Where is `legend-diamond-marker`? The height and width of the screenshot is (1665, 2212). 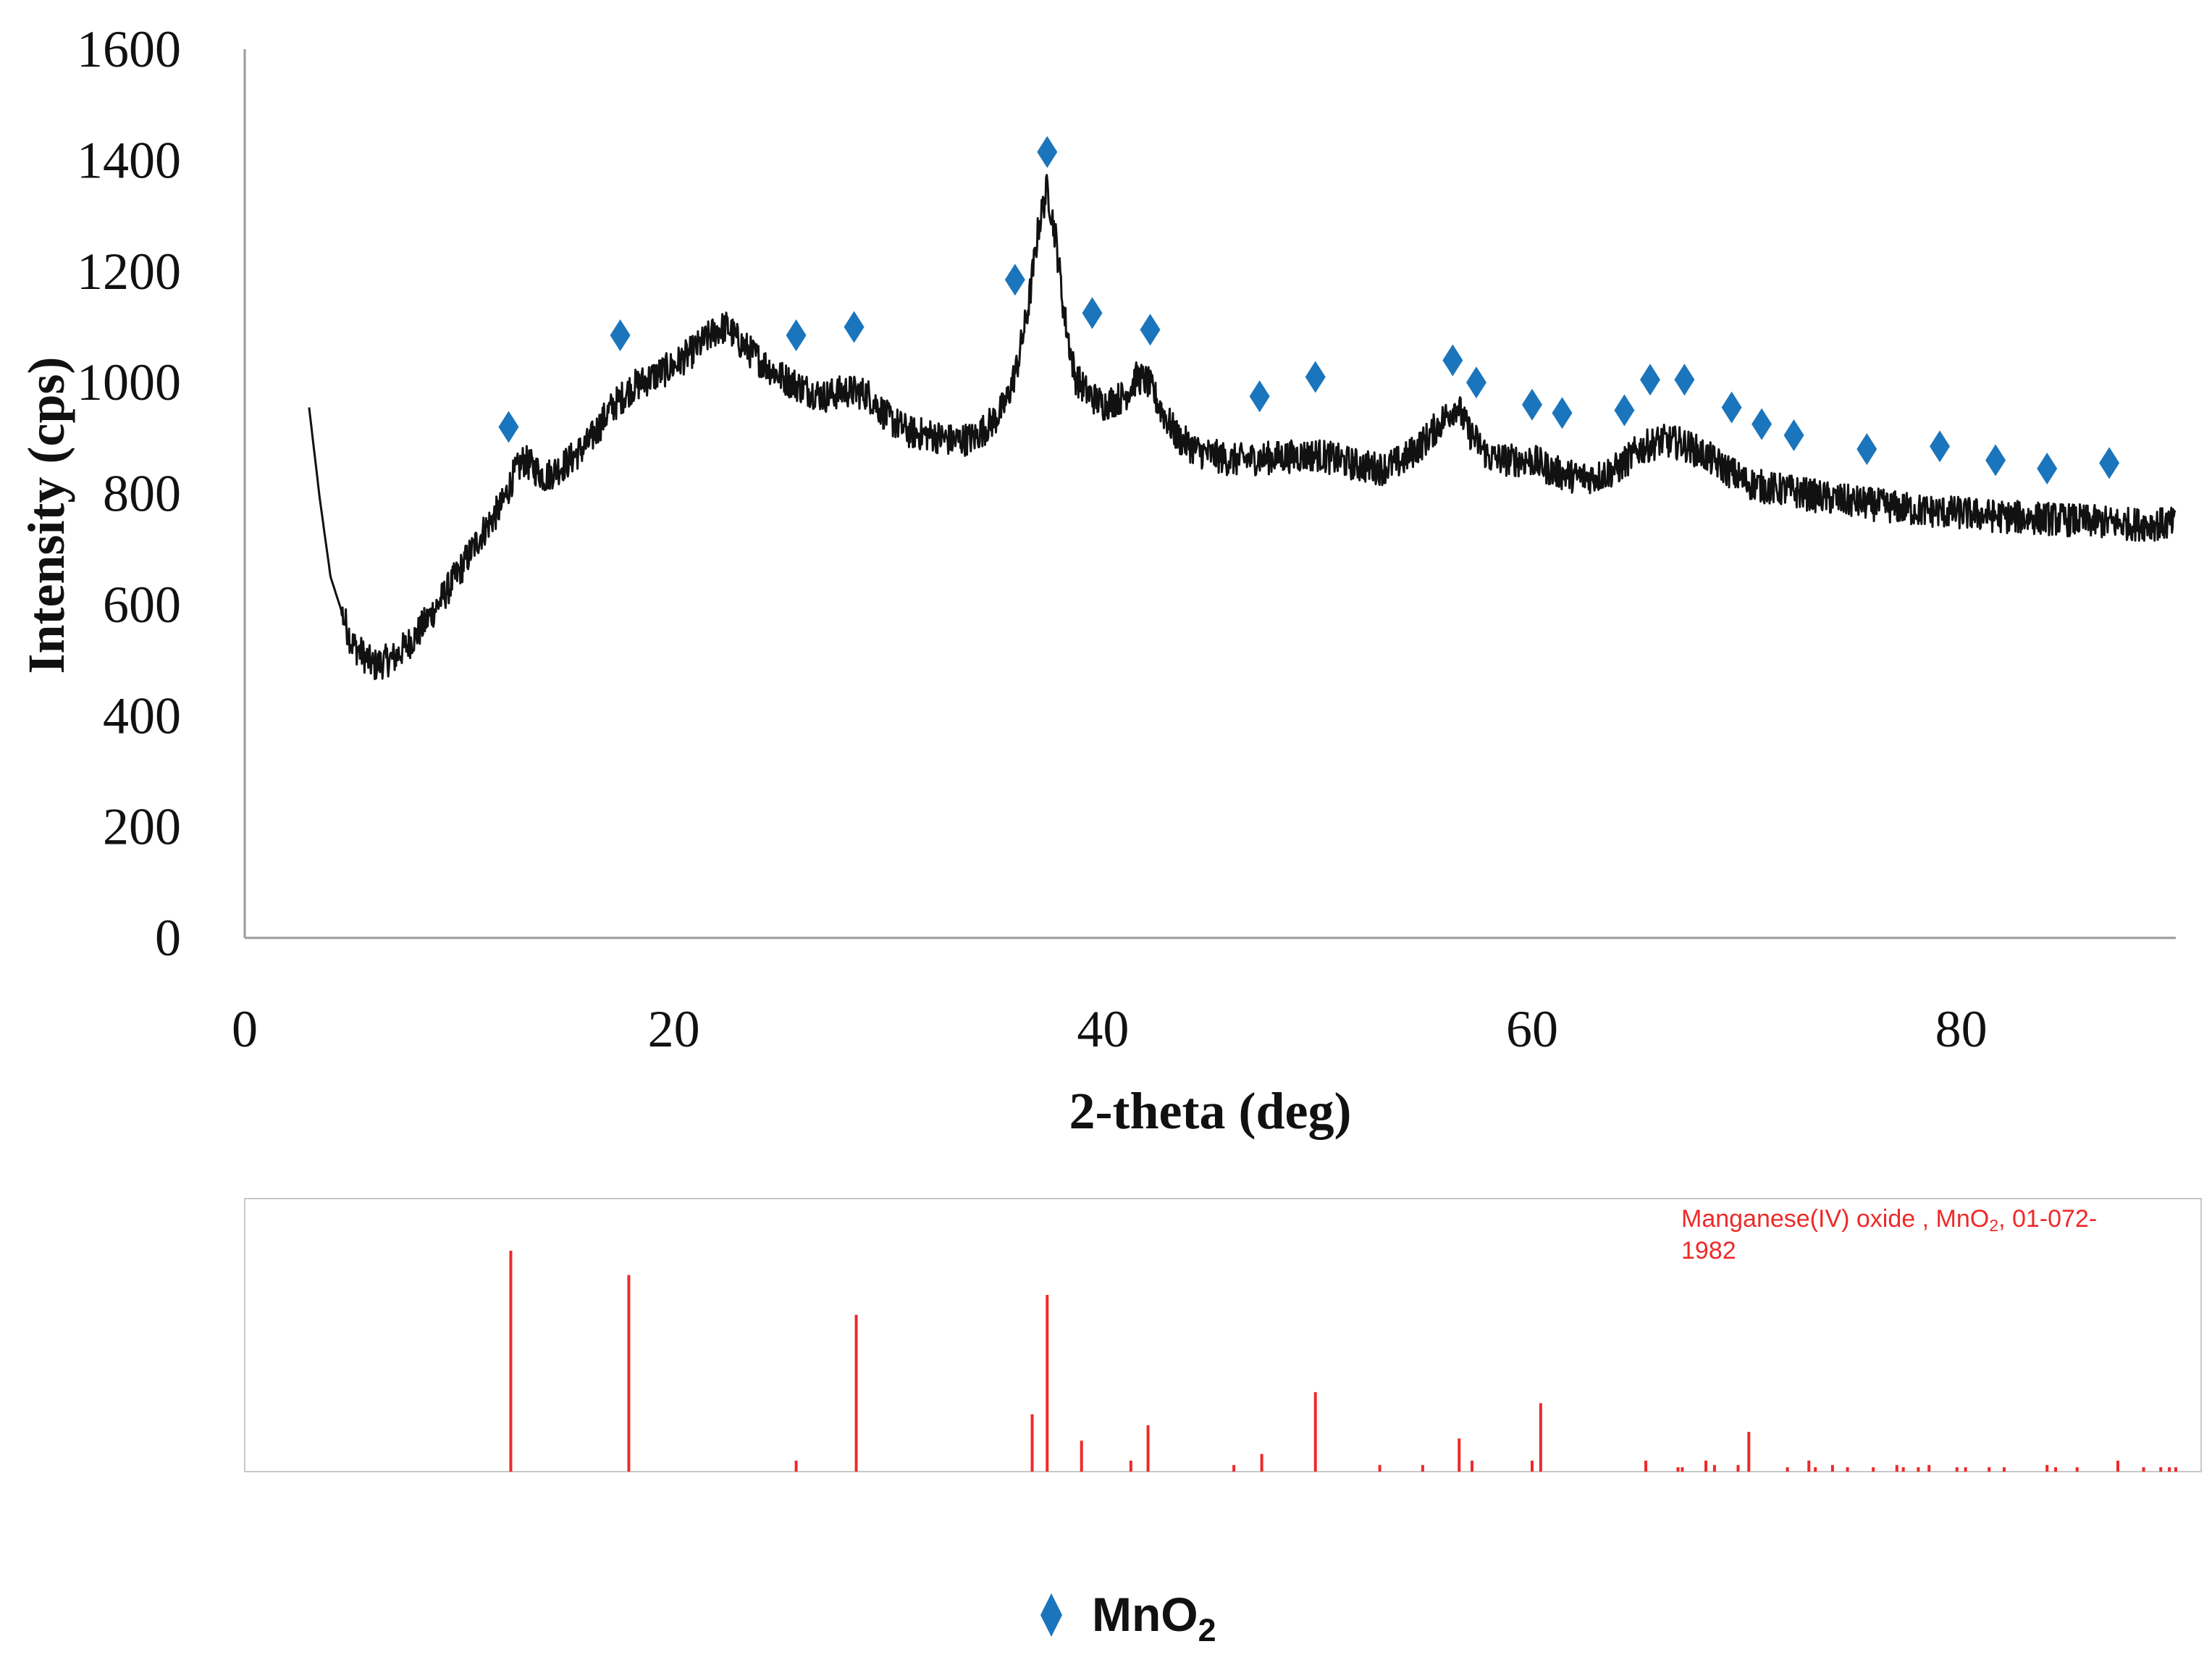
legend-diamond-marker is located at coordinates (1051, 1615).